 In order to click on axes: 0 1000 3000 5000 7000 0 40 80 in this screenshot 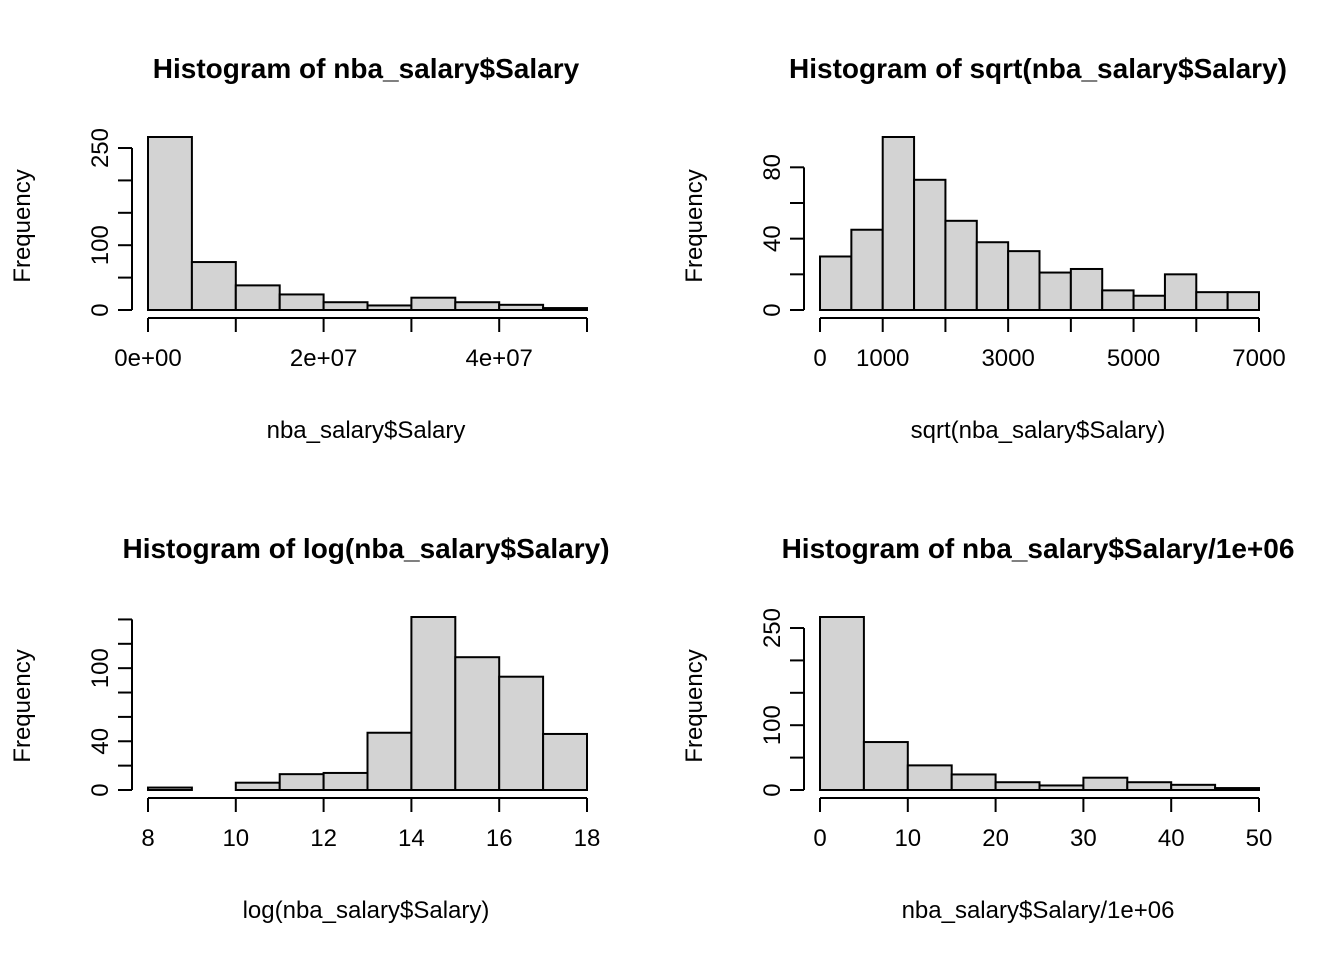, I will do `click(1022, 263)`.